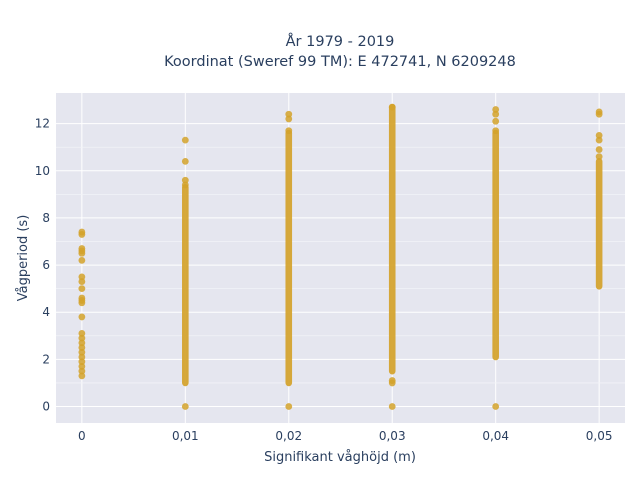 The width and height of the screenshot is (640, 484). What do you see at coordinates (599, 436) in the screenshot?
I see `x-tick-label: 0,05` at bounding box center [599, 436].